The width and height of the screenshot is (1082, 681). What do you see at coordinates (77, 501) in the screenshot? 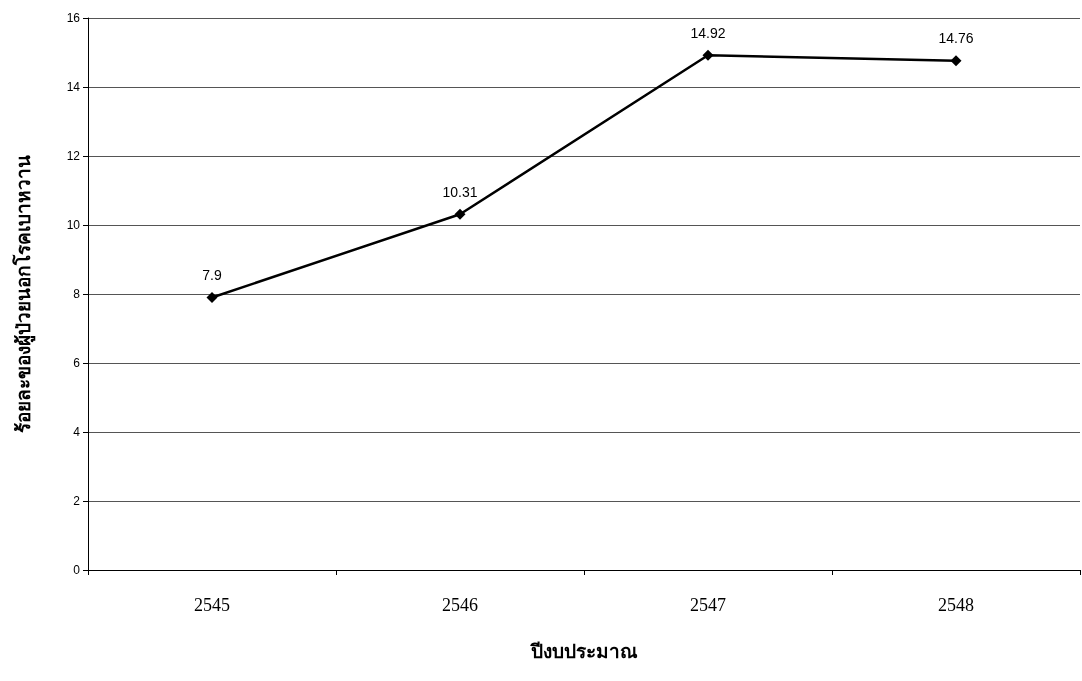
I see `y-tick-label: 2` at bounding box center [77, 501].